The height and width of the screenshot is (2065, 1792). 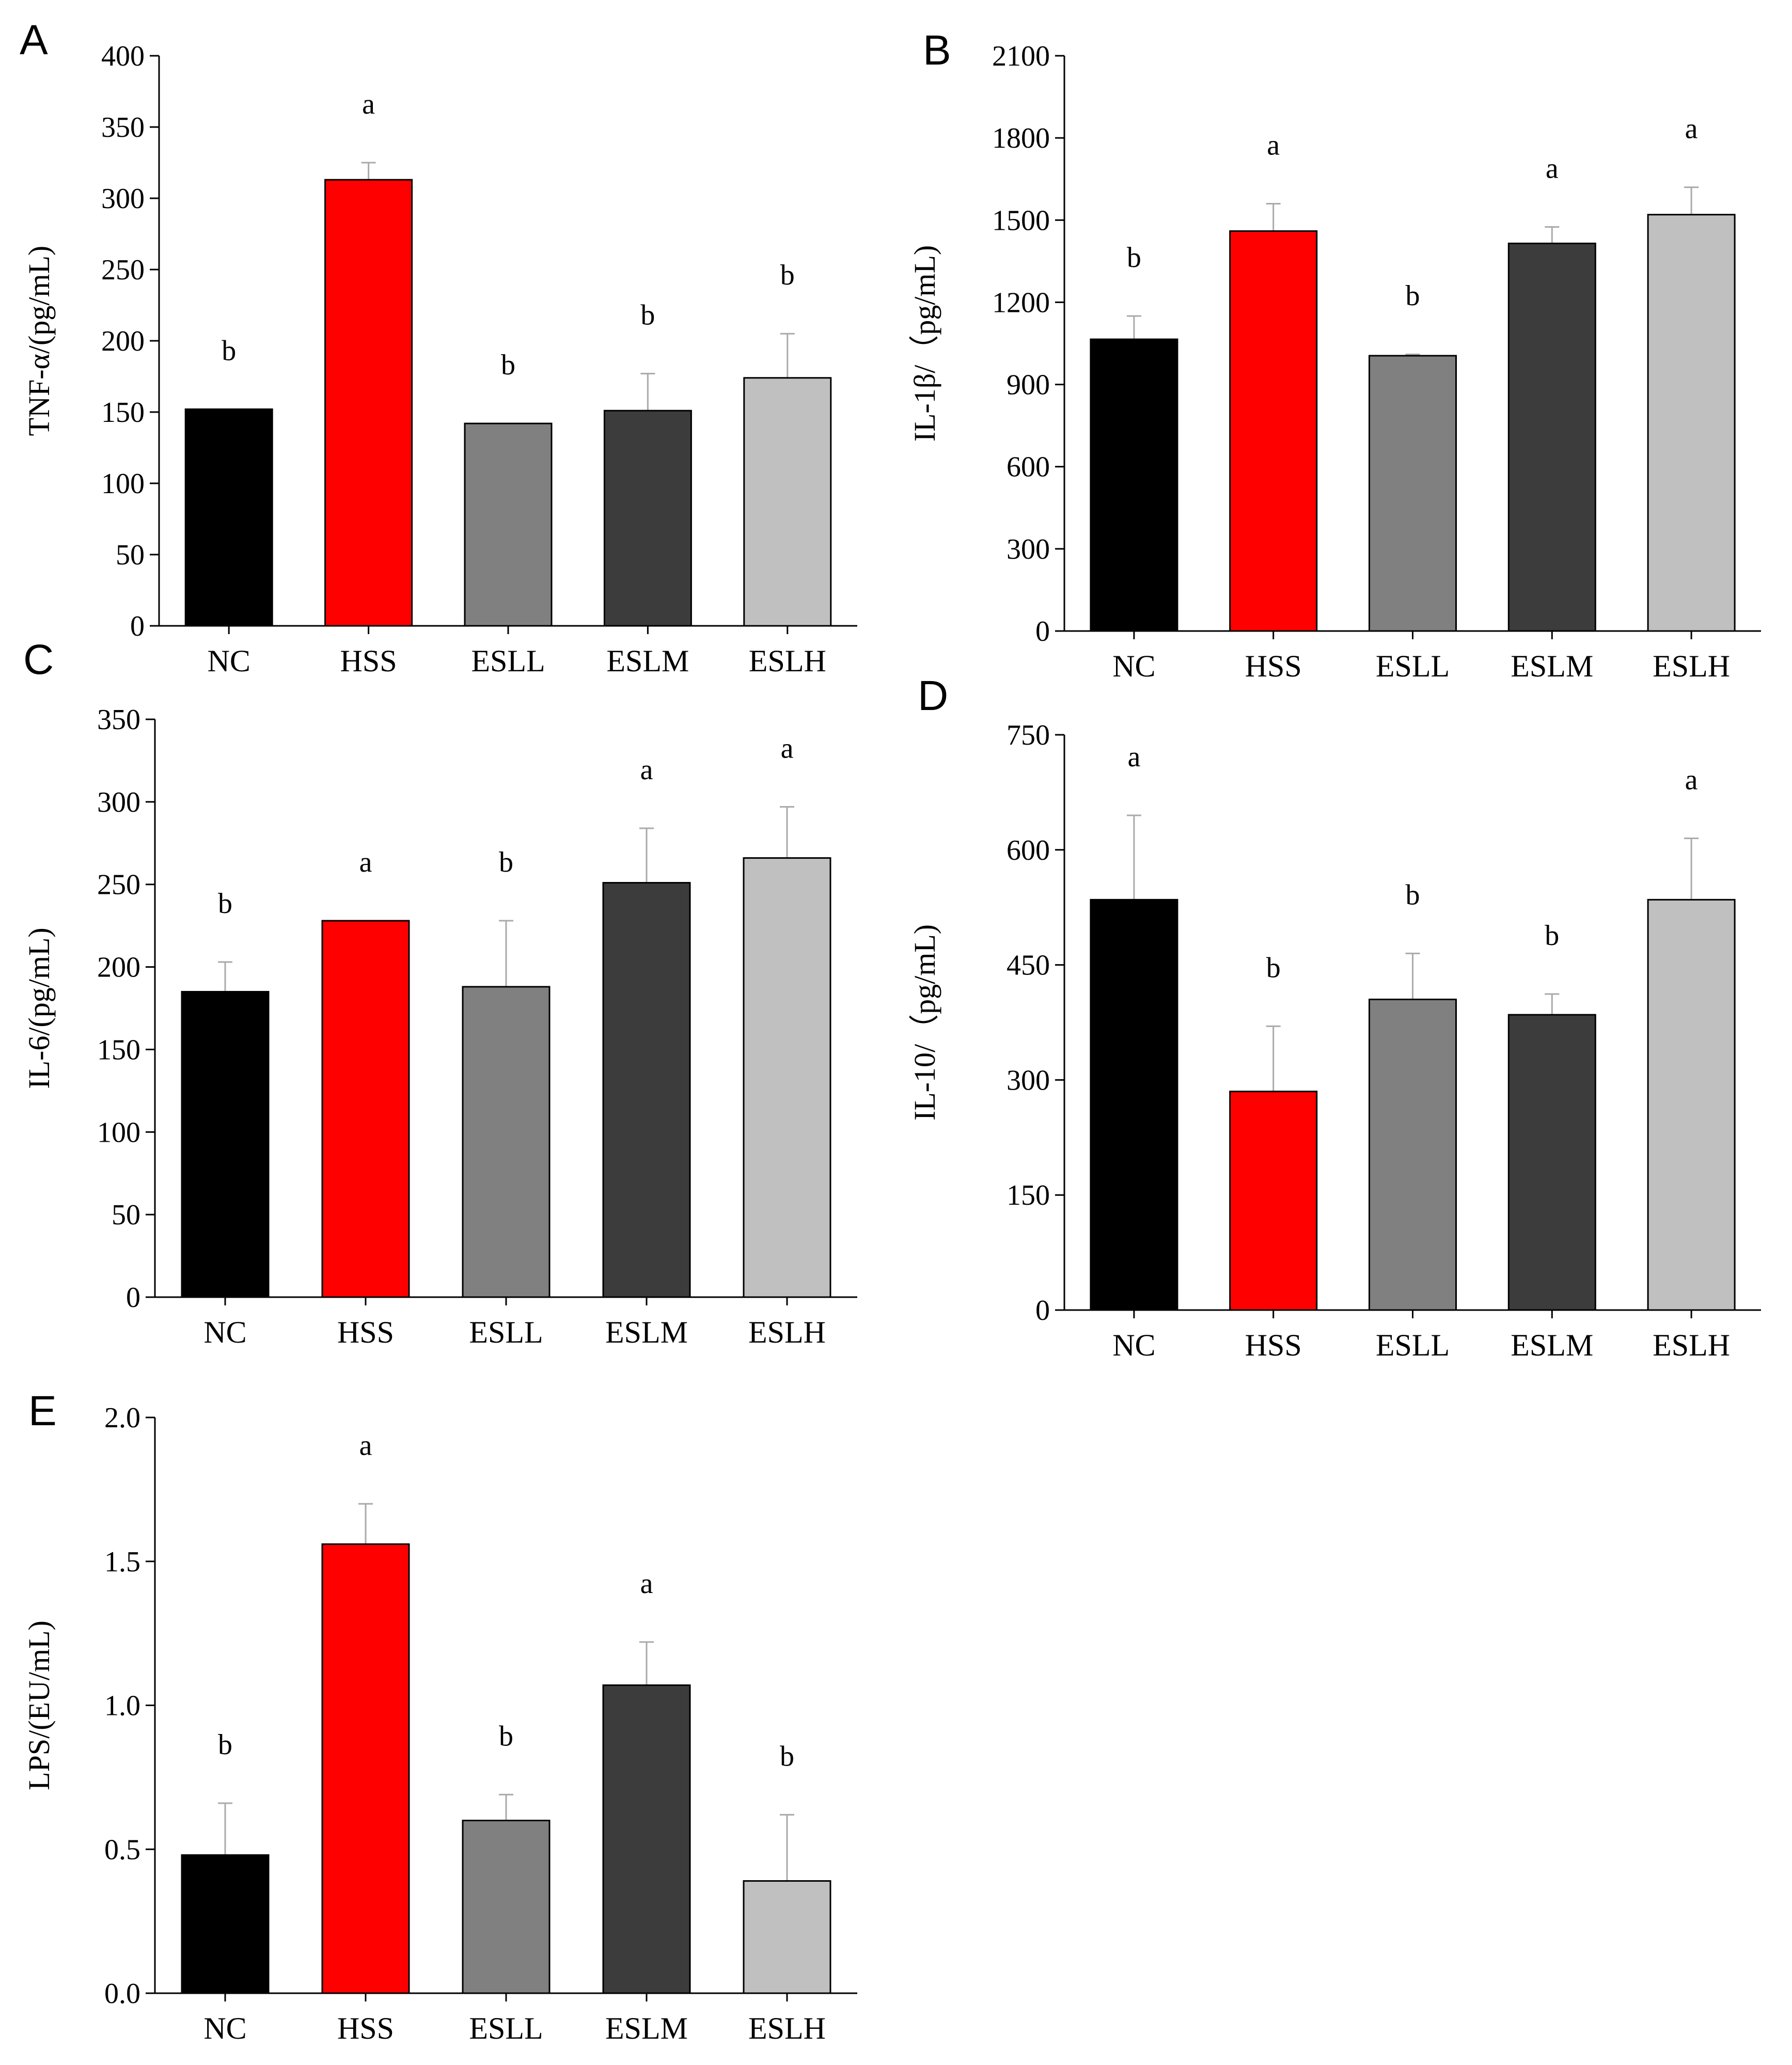 I want to click on panel-d-y-tick-label: 450, so click(x=1028, y=966).